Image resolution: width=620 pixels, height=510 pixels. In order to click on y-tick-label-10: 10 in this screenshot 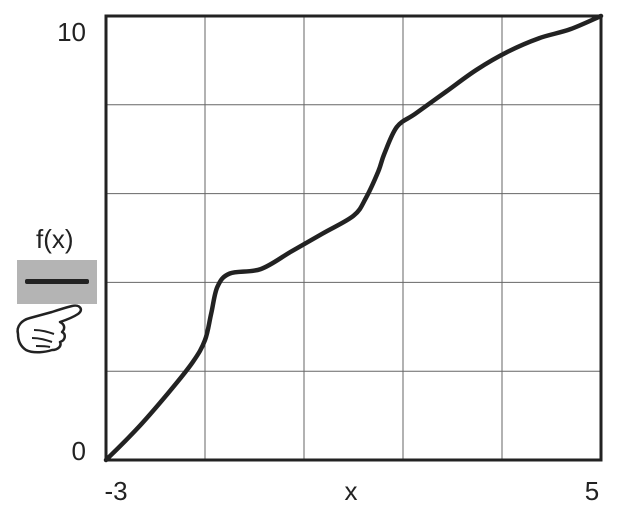, I will do `click(71, 32)`.